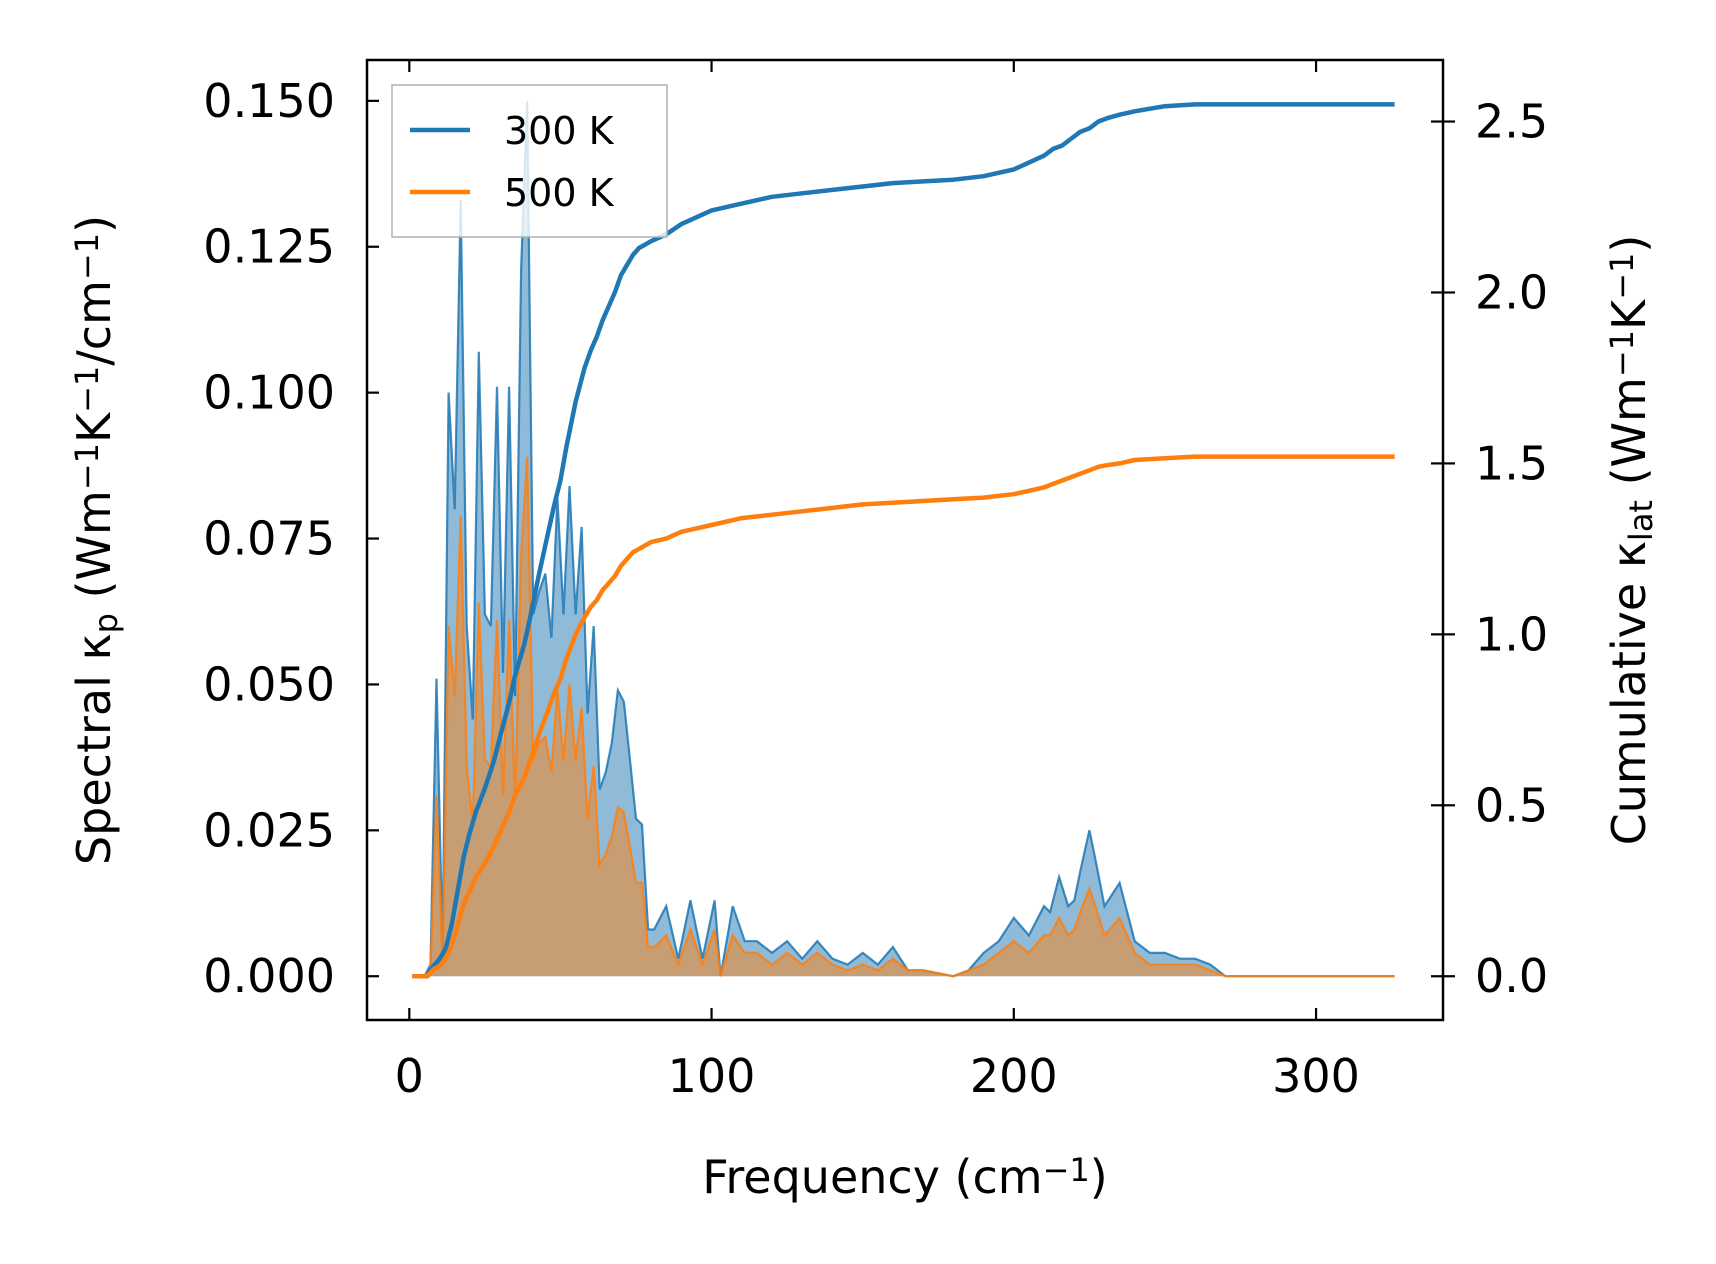 Image resolution: width=1716 pixels, height=1264 pixels. What do you see at coordinates (269, 830) in the screenshot?
I see `y-left-tick-label: 0.025` at bounding box center [269, 830].